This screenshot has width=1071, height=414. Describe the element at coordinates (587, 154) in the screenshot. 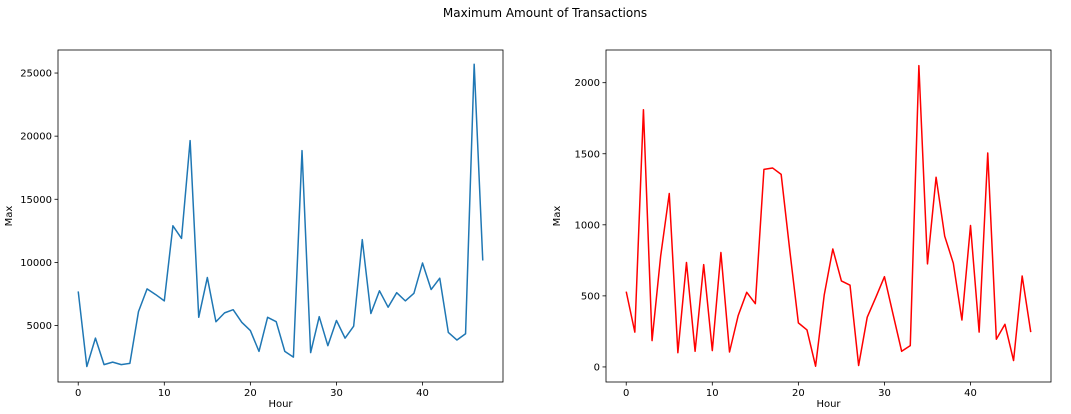

I see `y-tick-label: 1500` at that location.